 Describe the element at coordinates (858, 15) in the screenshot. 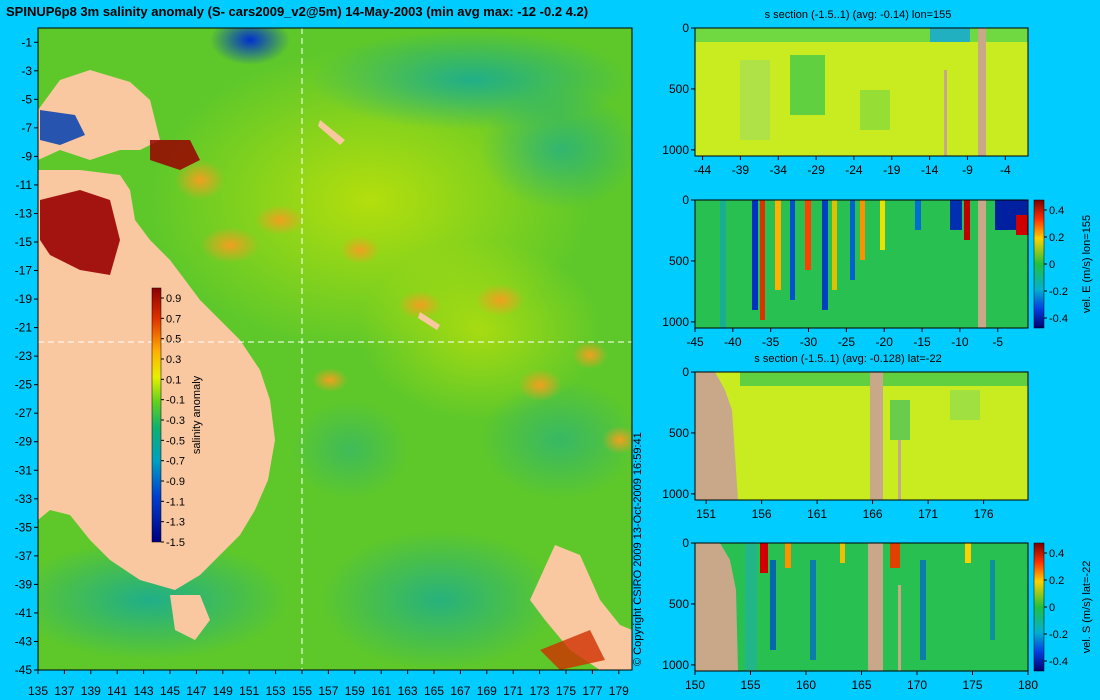

I see `panel1-title: s section (-1.5..1) (avg: -0.14) lon=155` at that location.